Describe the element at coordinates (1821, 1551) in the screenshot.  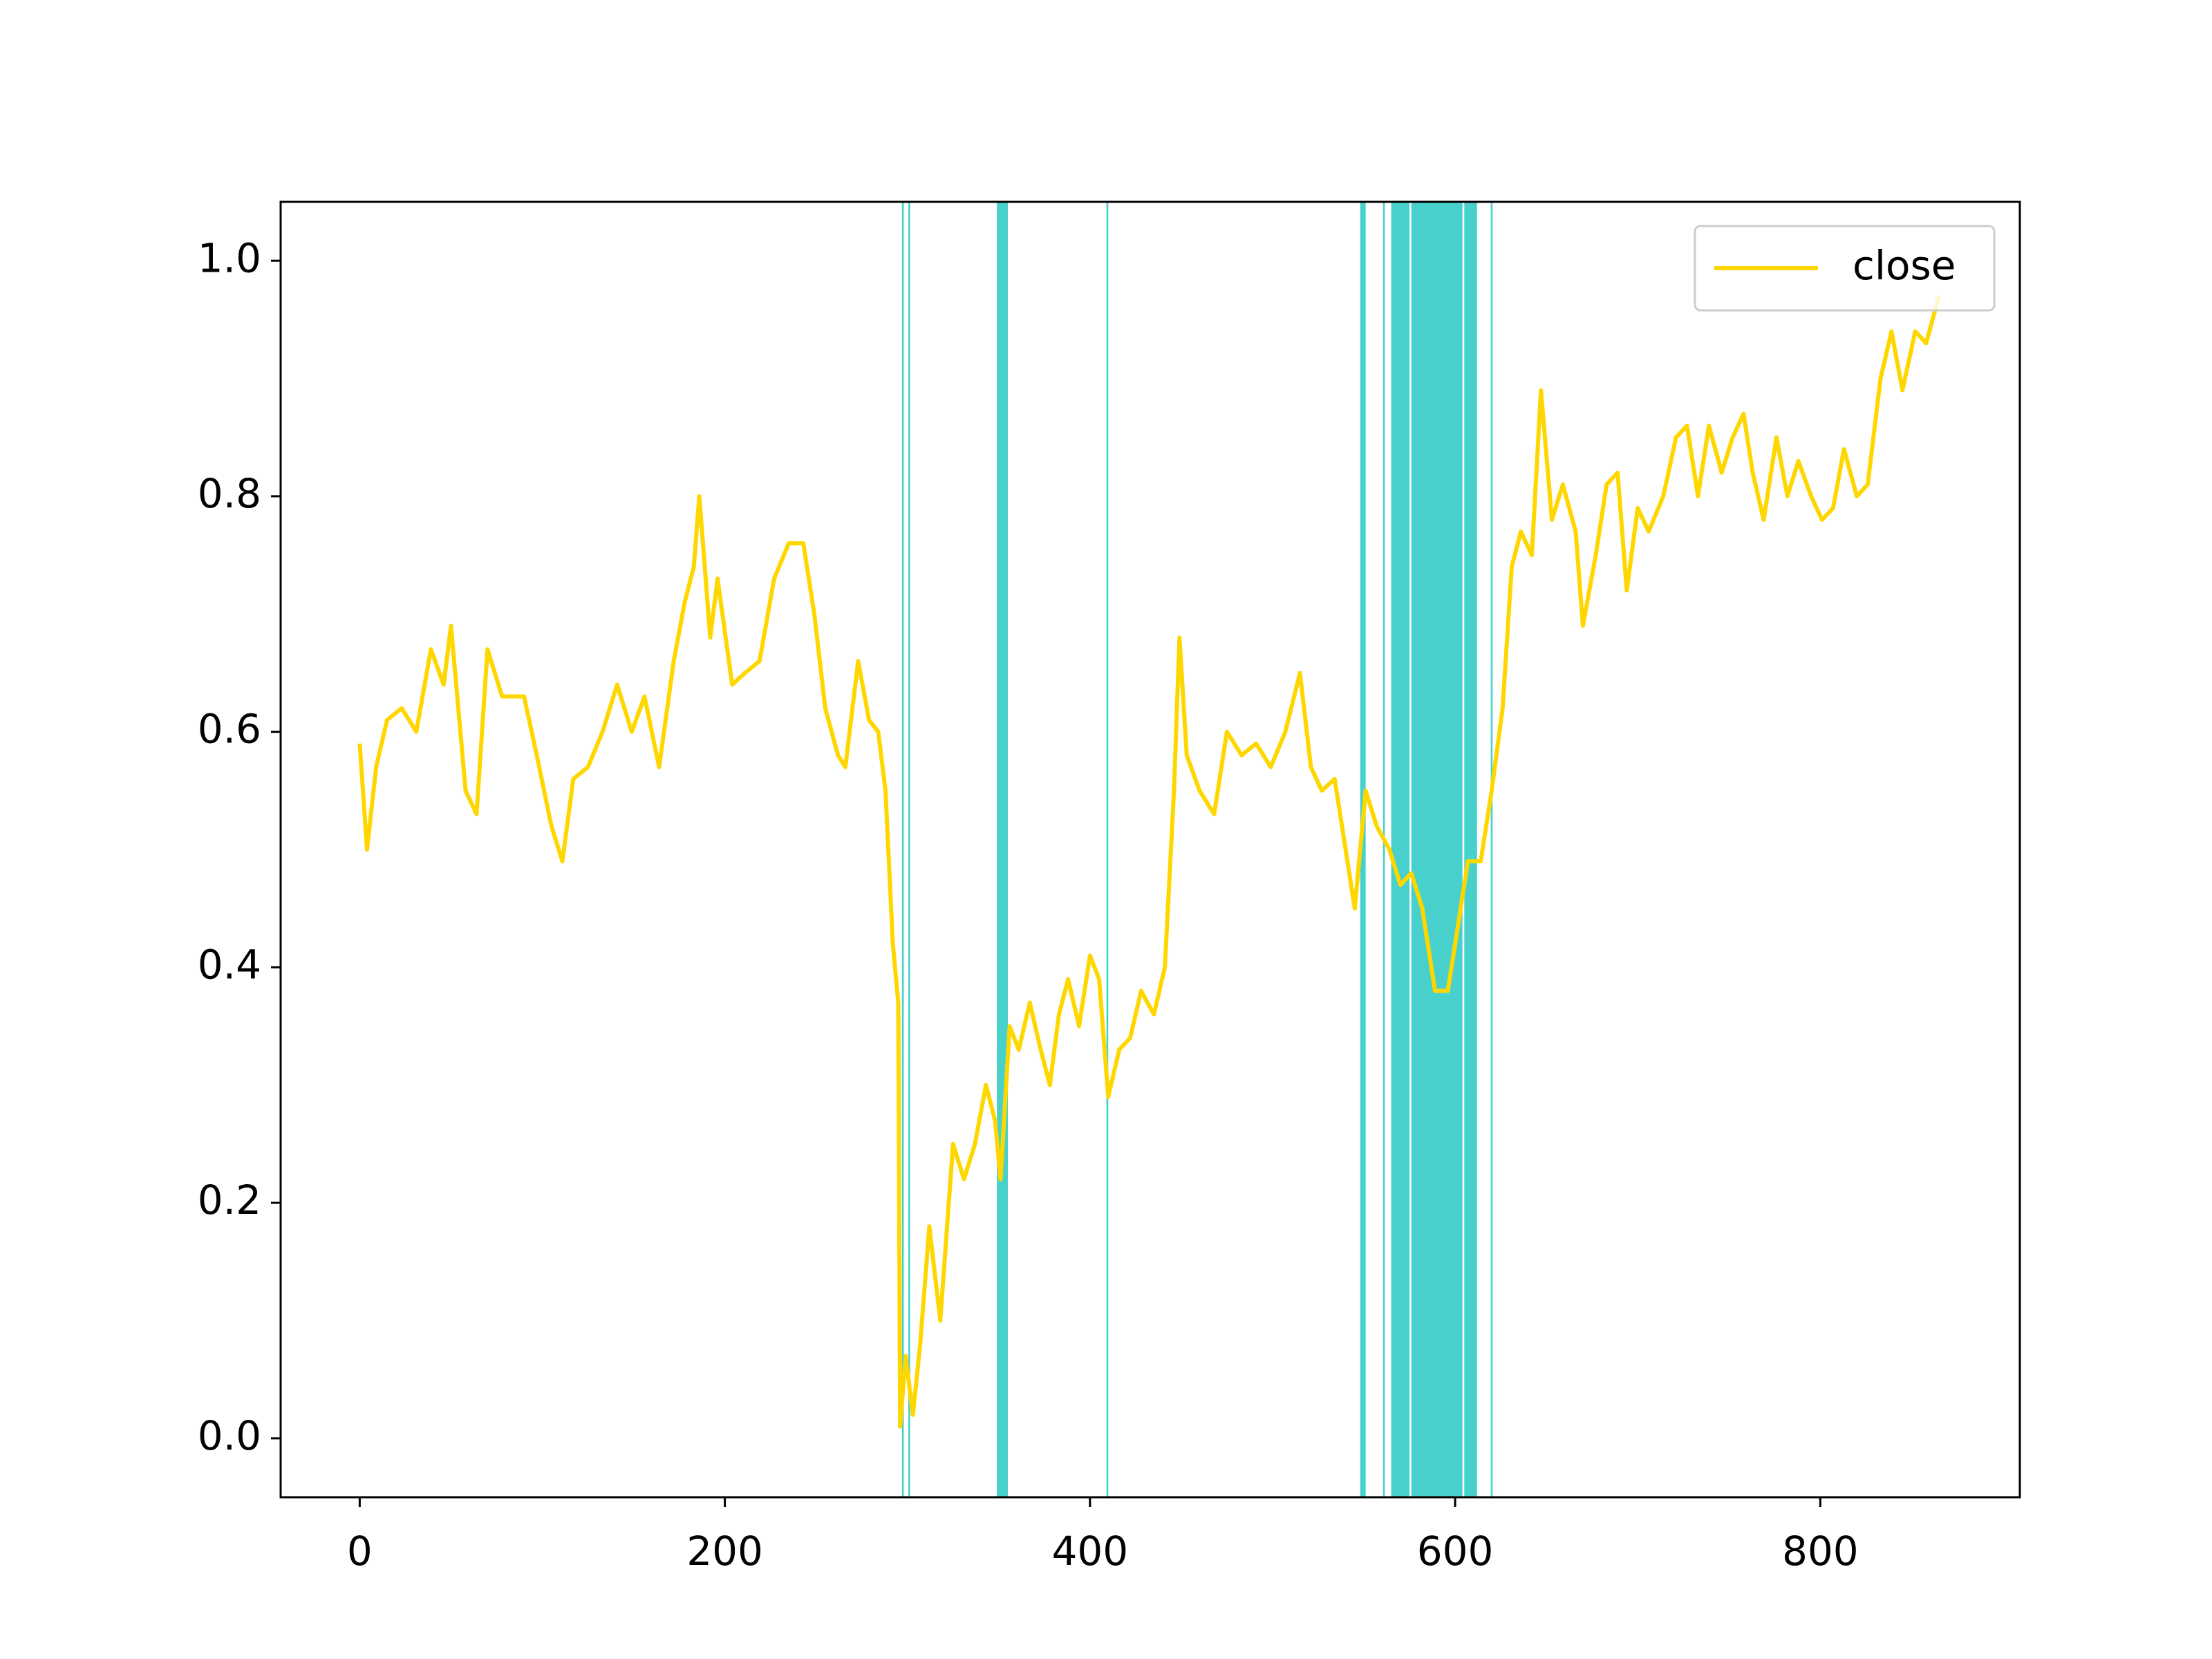
I see `x-tick-label: 800` at that location.